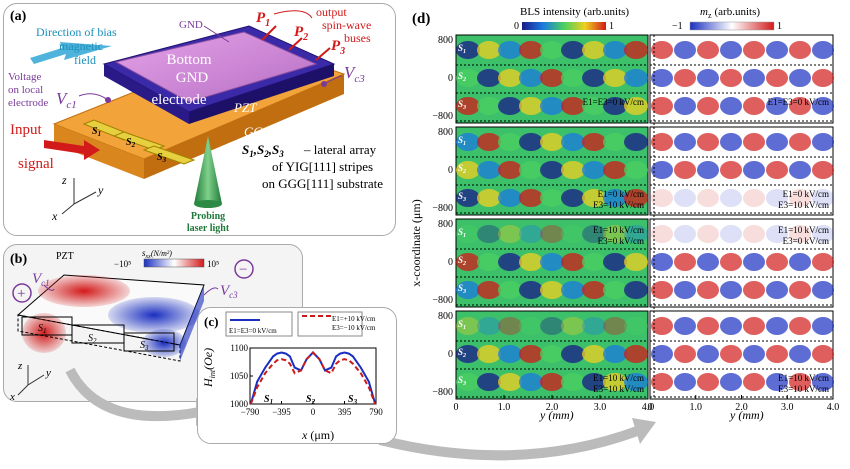 The width and height of the screenshot is (850, 469). I want to click on panel-b-label: (b), so click(18, 259).